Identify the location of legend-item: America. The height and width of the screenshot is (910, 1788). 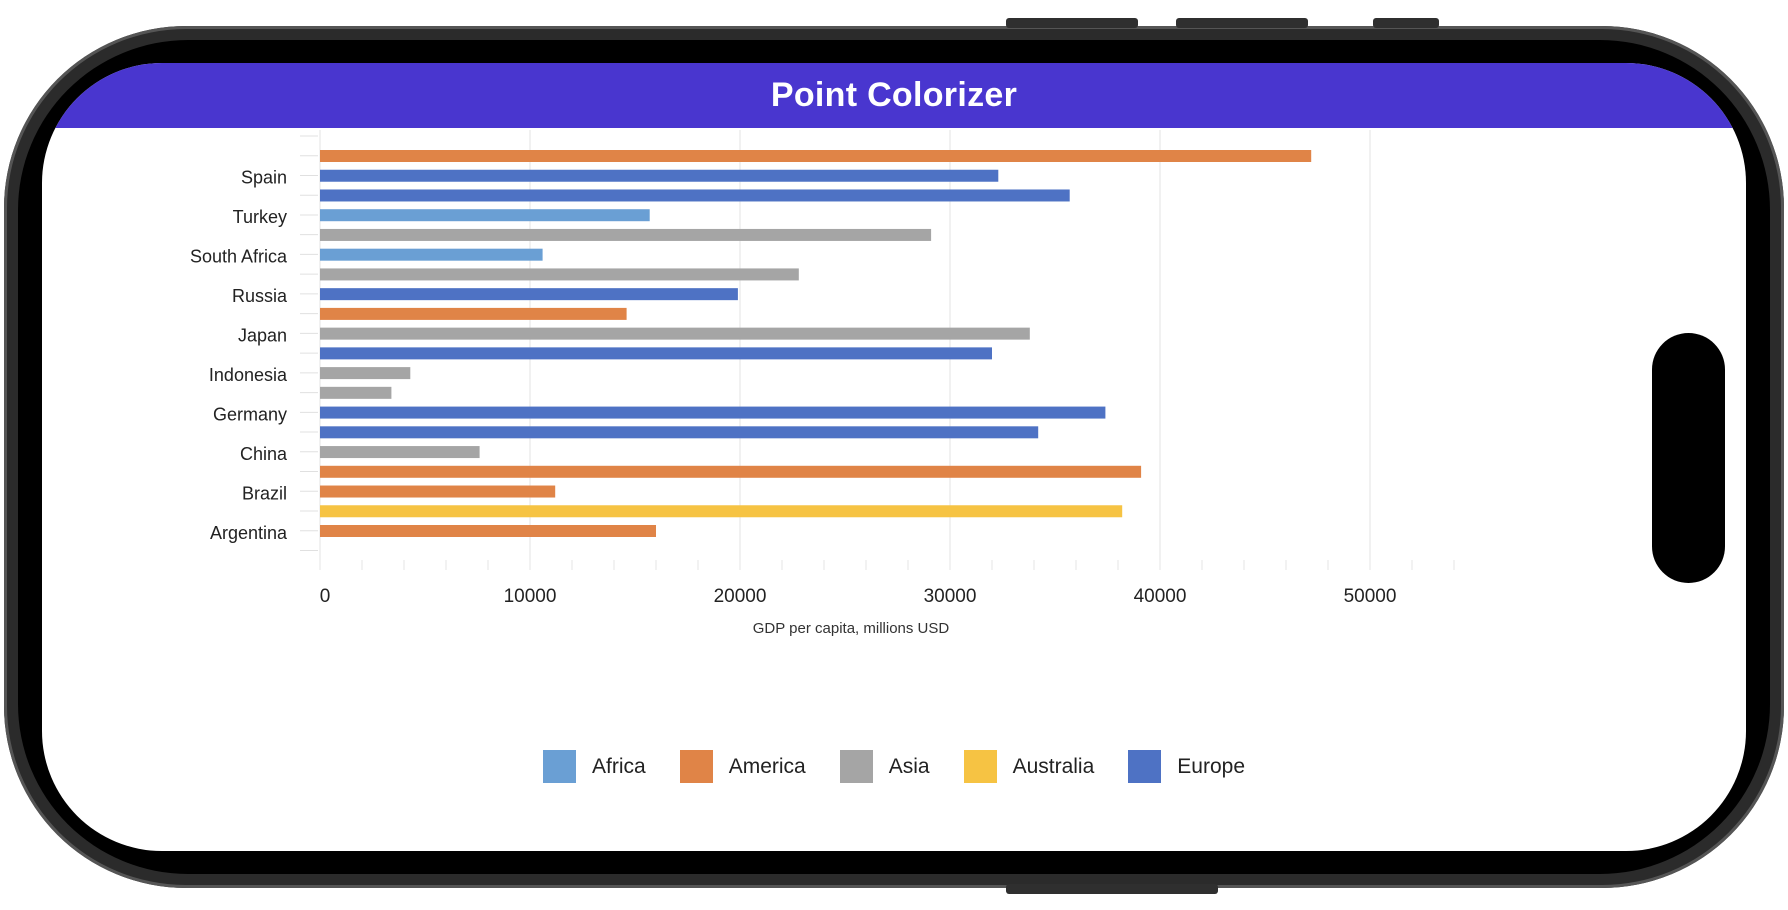
(742, 766).